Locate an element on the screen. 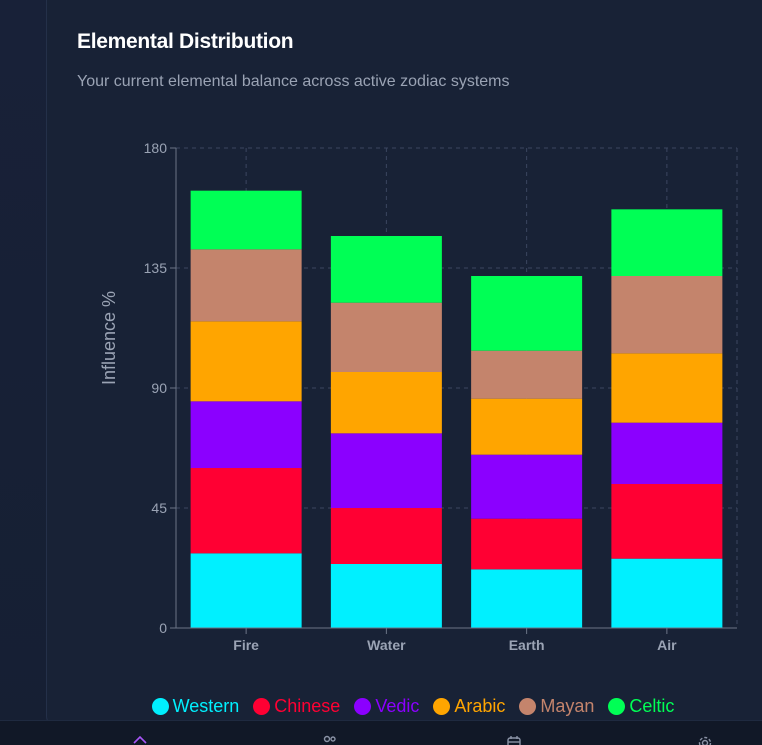 The height and width of the screenshot is (745, 762). legend-item-western: Western is located at coordinates (195, 706).